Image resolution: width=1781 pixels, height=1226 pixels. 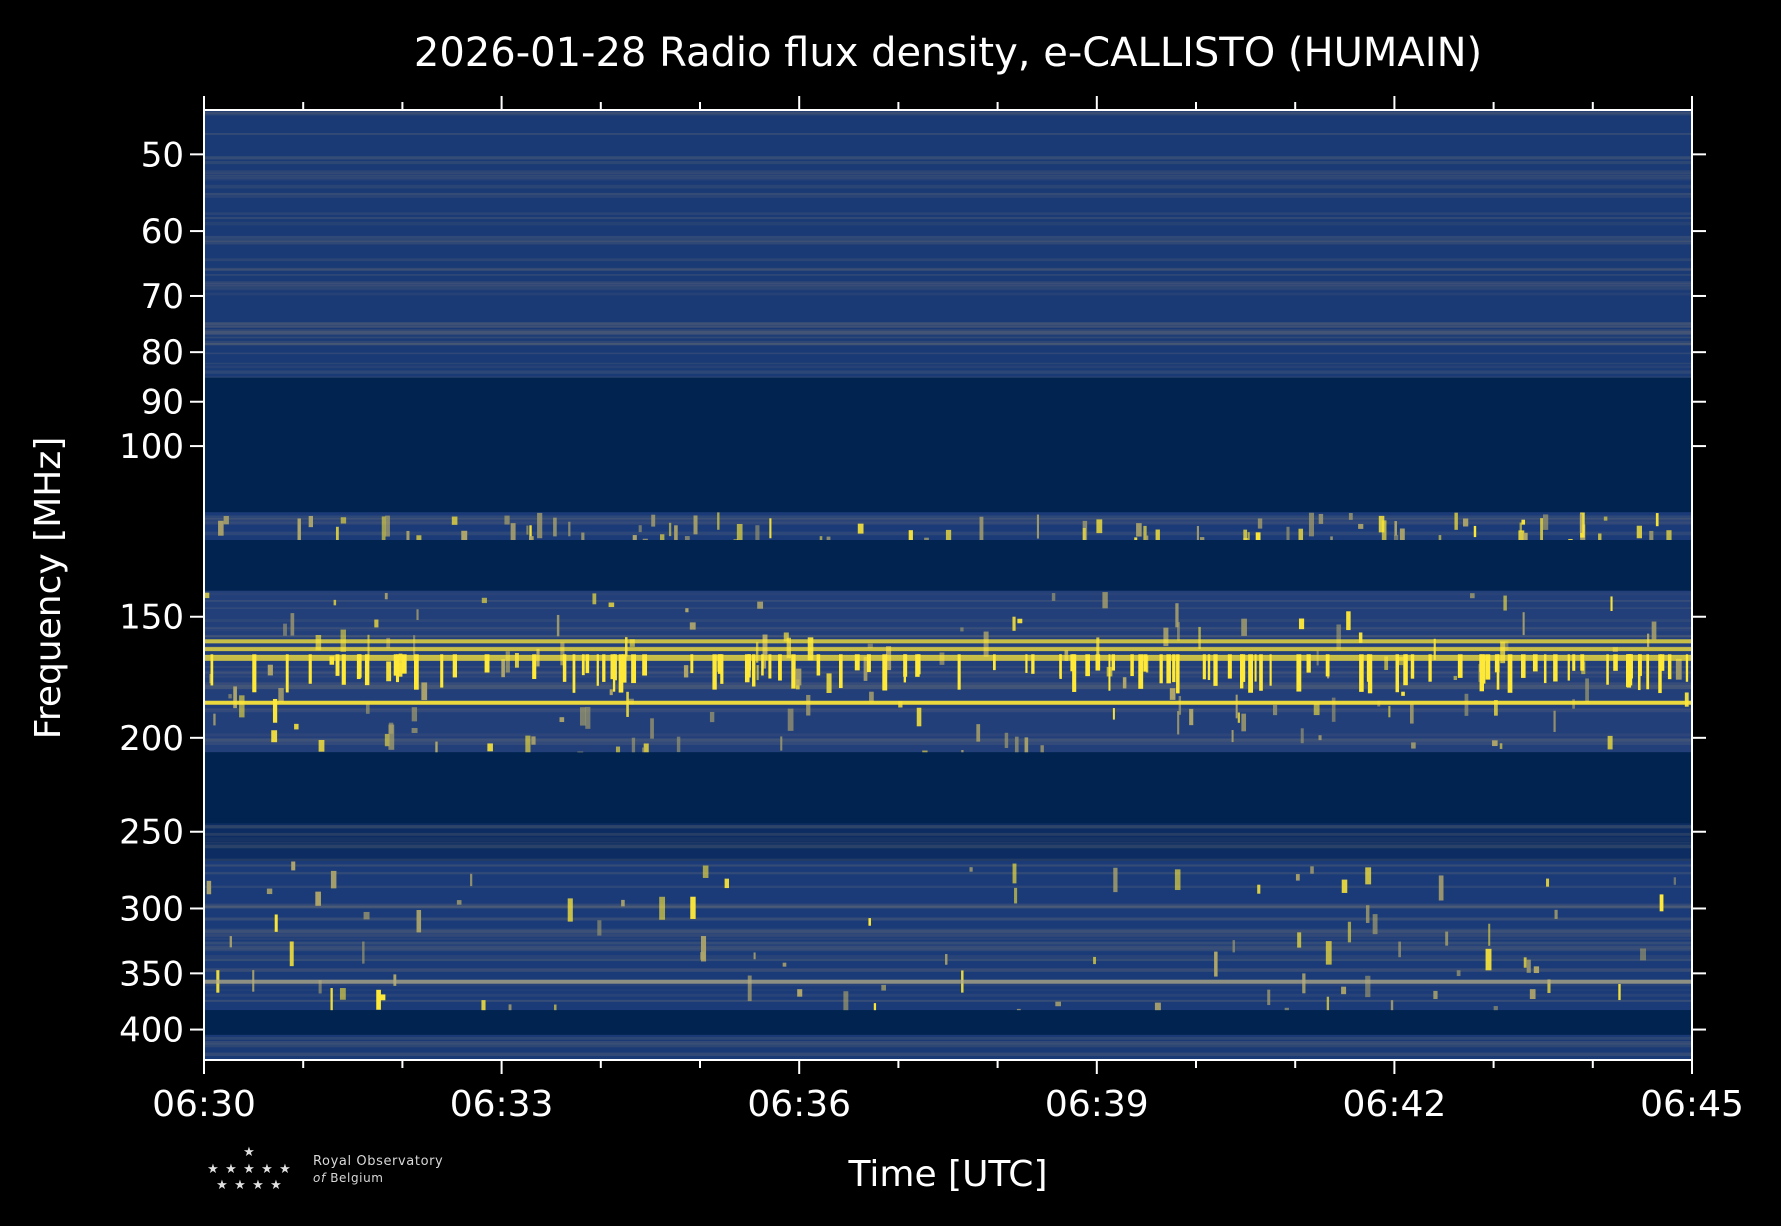 I want to click on logo-text: Royal Observatory of Belgium, so click(x=378, y=1170).